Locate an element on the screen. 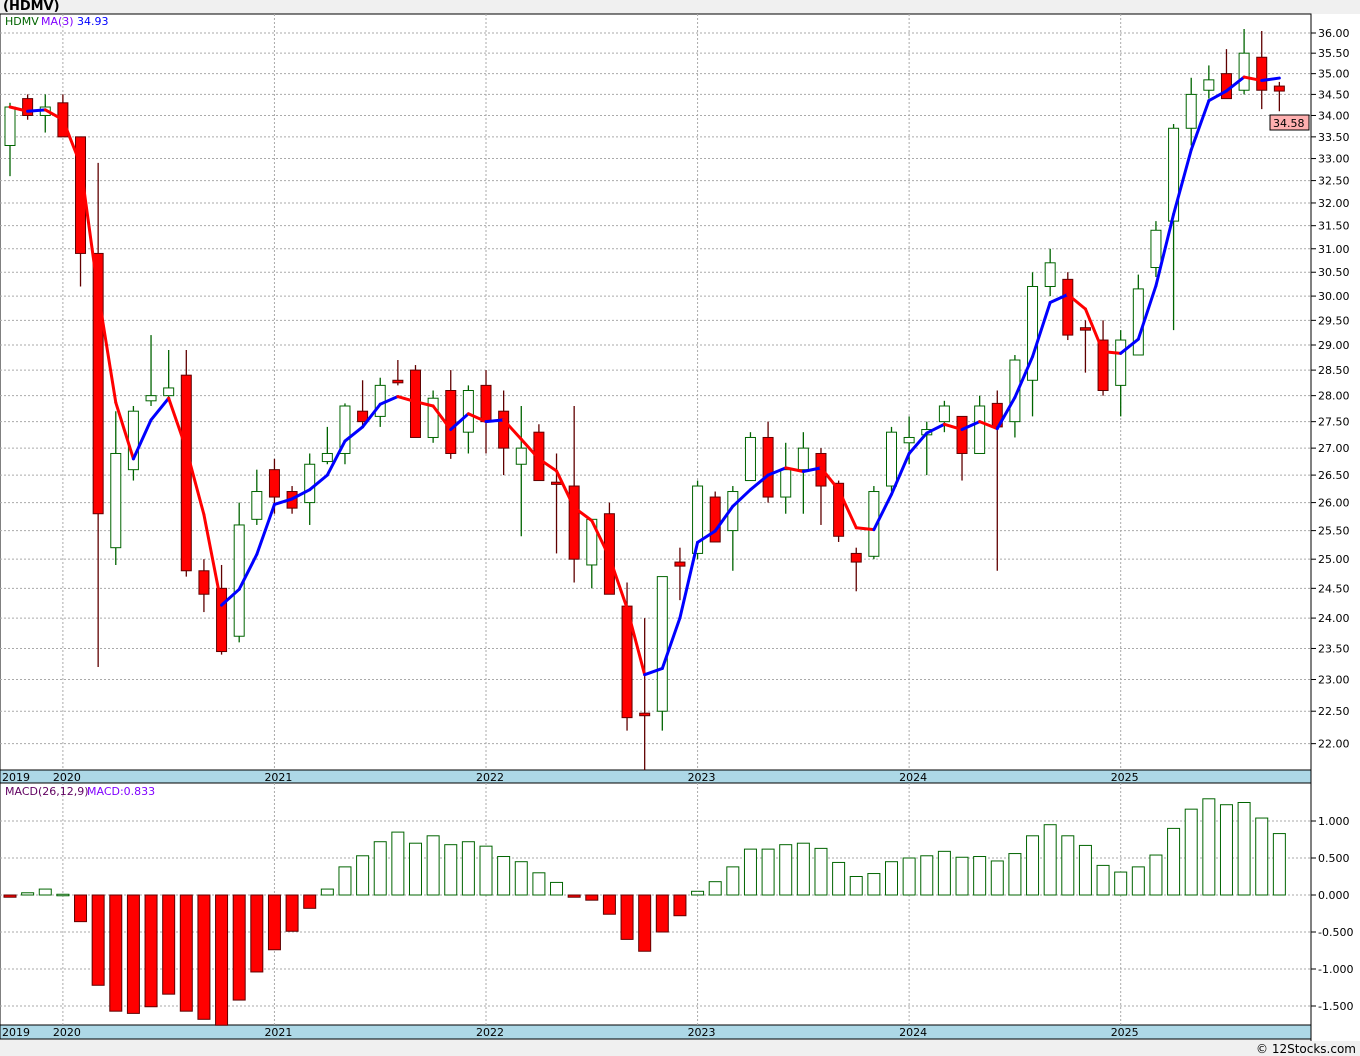 The image size is (1360, 1056). macd-tick-label: -1.000 is located at coordinates (1335, 969).